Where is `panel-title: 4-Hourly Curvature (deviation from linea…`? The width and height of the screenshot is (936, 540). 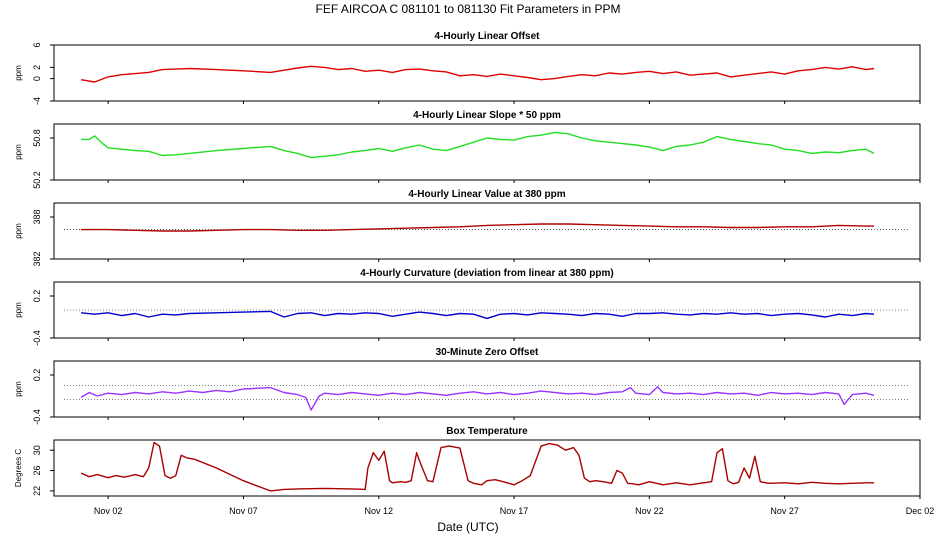 panel-title: 4-Hourly Curvature (deviation from linea… is located at coordinates (486, 273).